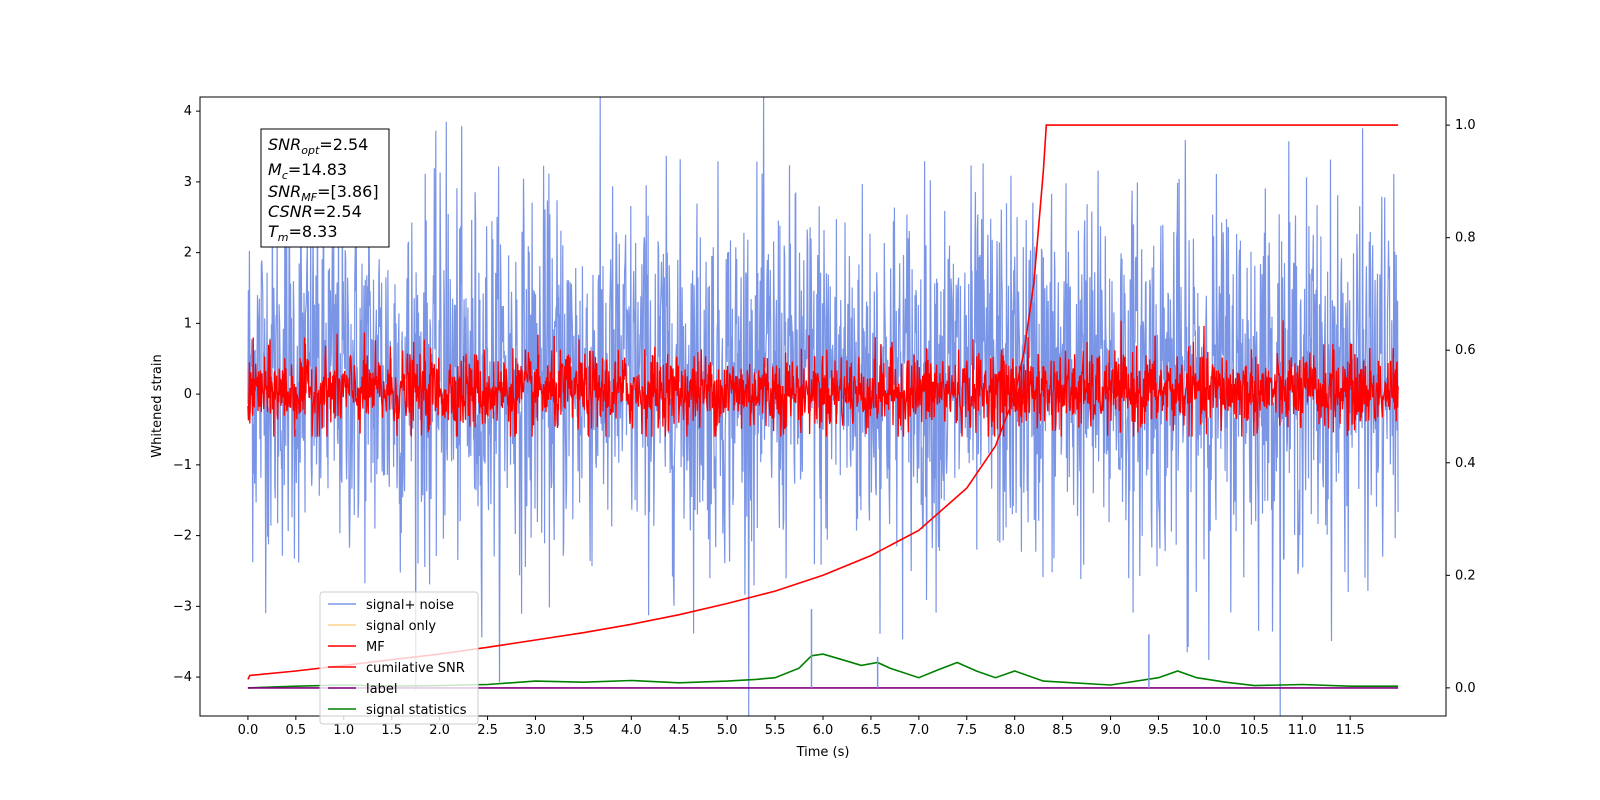 The width and height of the screenshot is (1600, 800). I want to click on info-snr-opt: SNRopt=2.54, so click(318, 146).